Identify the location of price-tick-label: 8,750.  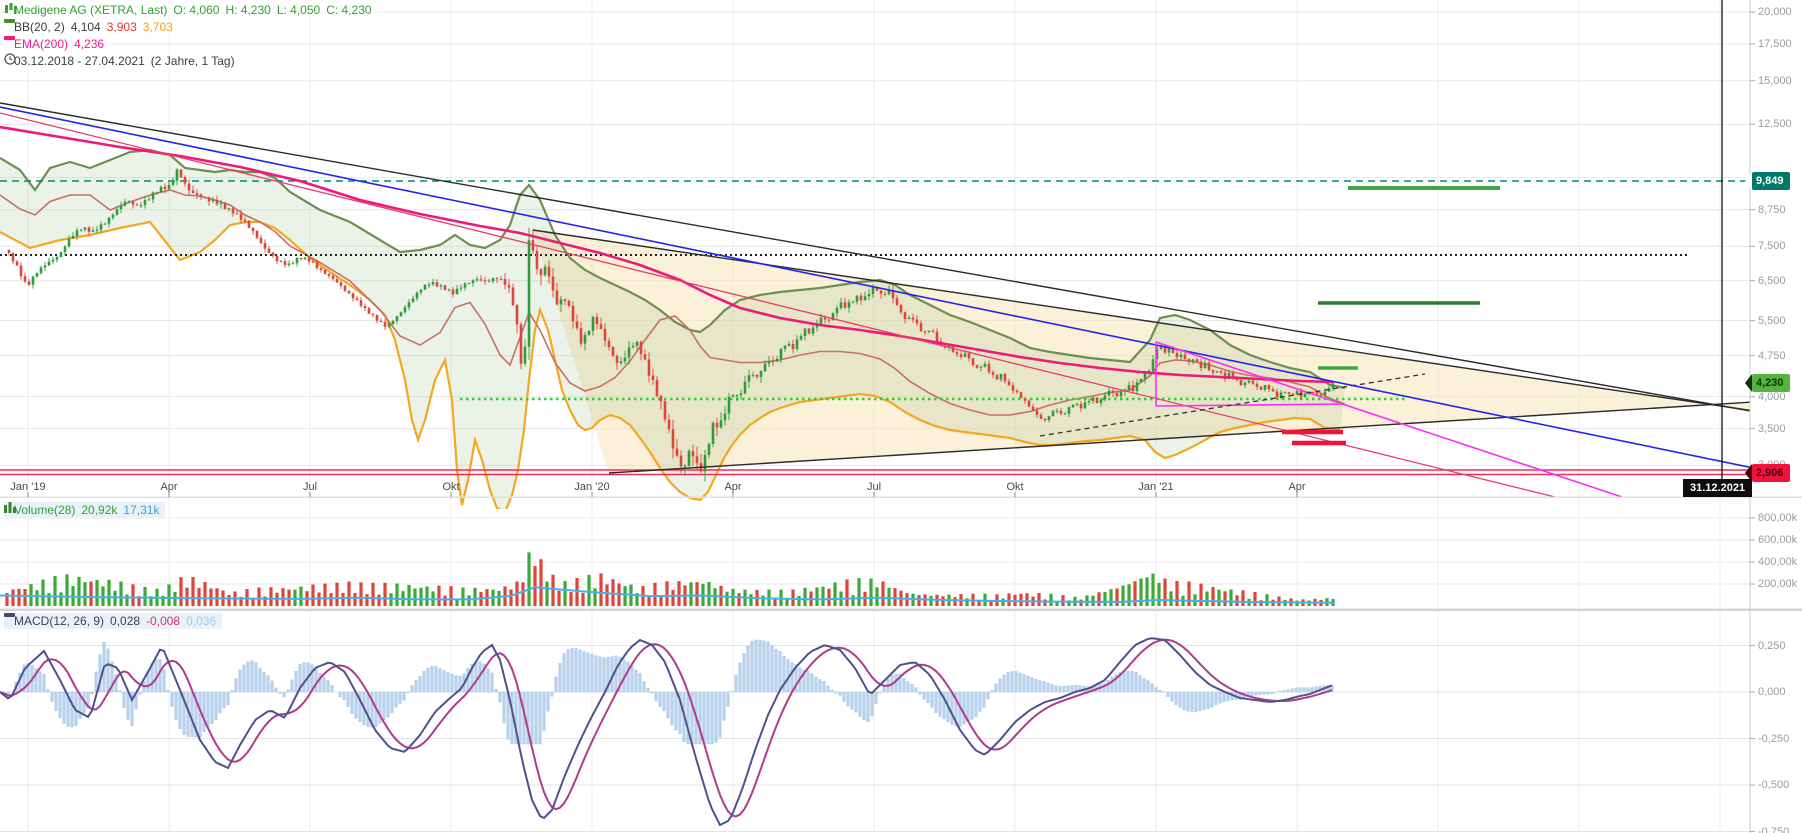
(1772, 209).